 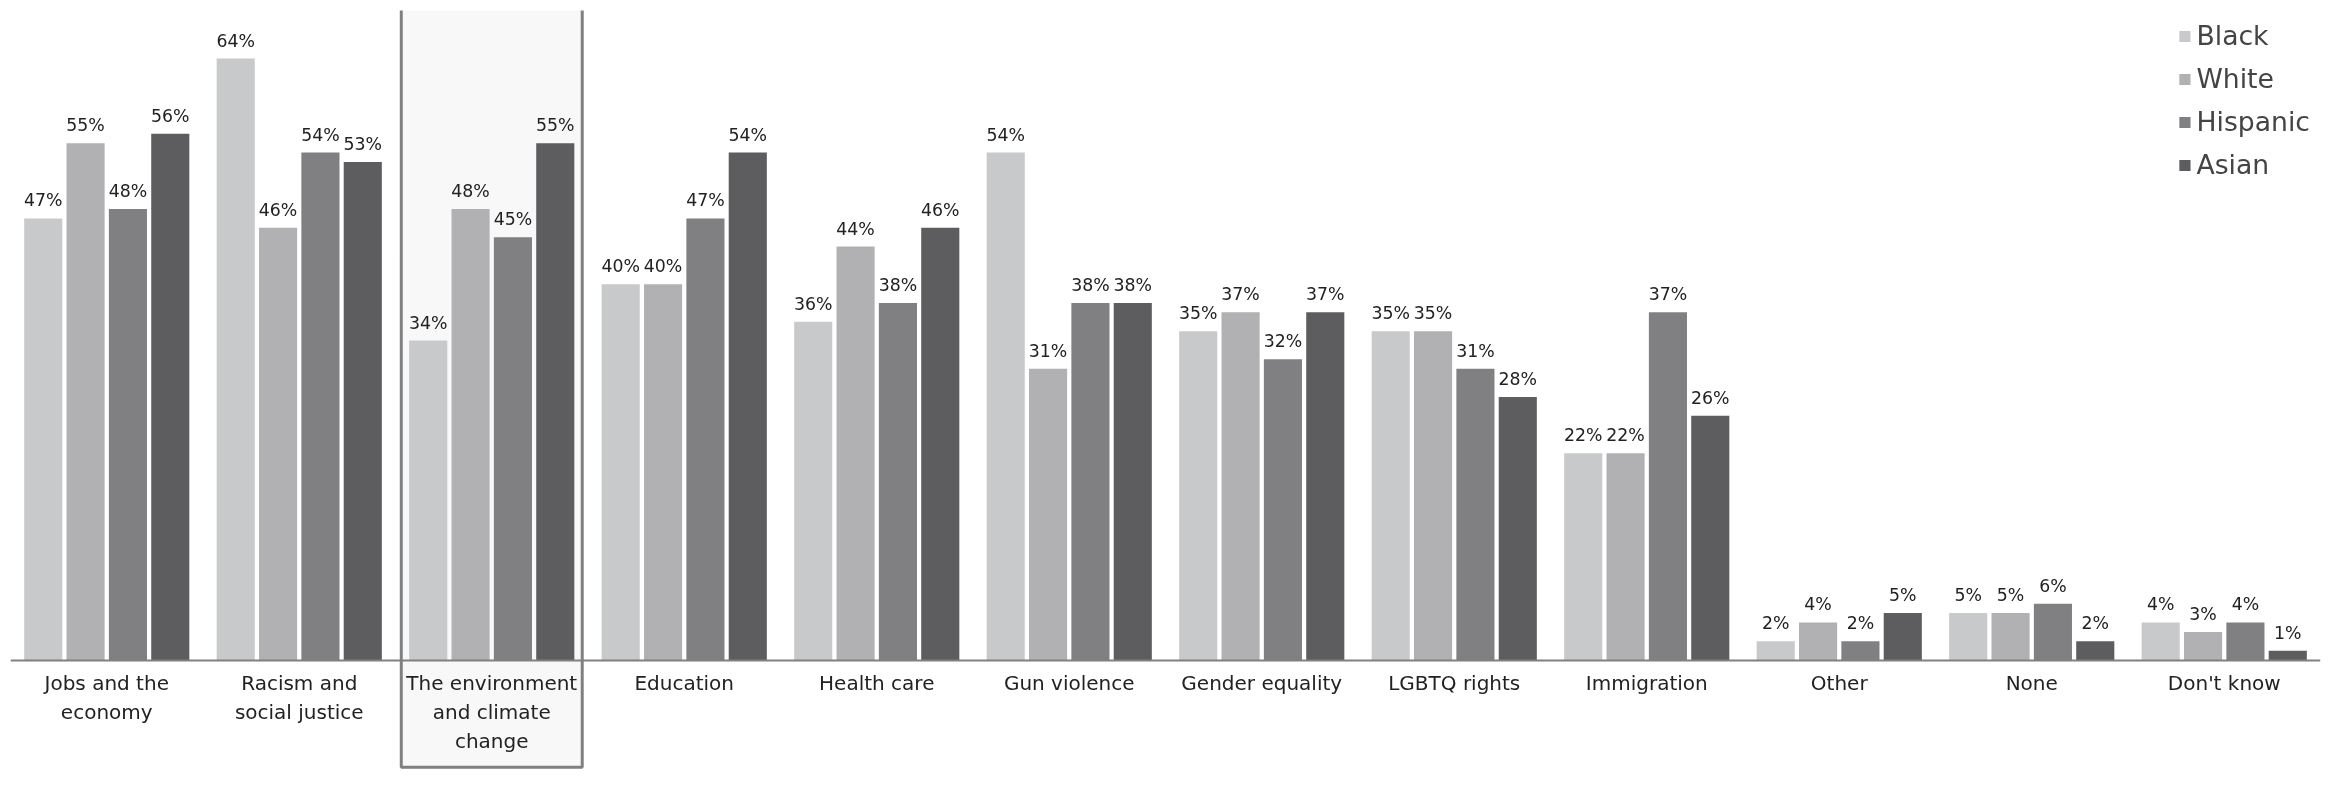 What do you see at coordinates (491, 712) in the screenshot?
I see `x-tick-label: The environment and climate change` at bounding box center [491, 712].